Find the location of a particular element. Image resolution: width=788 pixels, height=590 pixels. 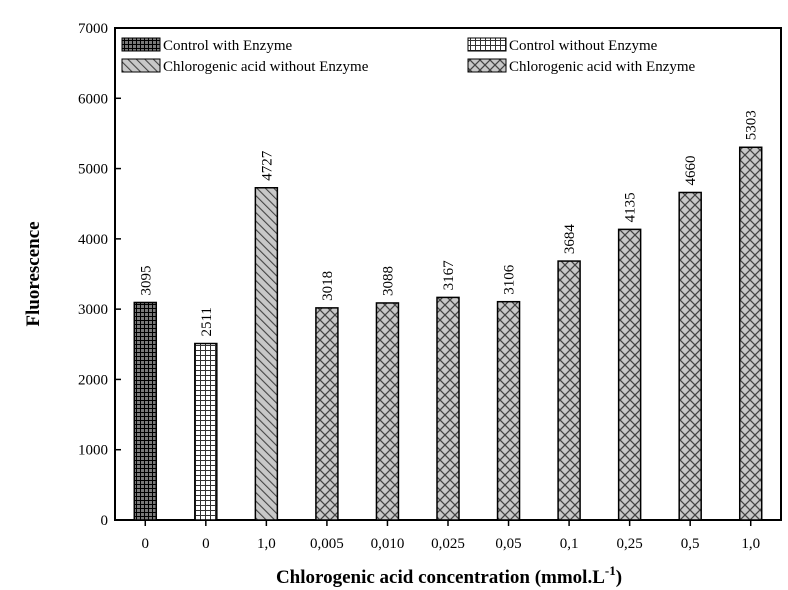

x-axis: 0 0 1,0 0,005 0,010 0,025 0,05 0,1 0,25 0,5 1,0 is located at coordinates (451, 536).